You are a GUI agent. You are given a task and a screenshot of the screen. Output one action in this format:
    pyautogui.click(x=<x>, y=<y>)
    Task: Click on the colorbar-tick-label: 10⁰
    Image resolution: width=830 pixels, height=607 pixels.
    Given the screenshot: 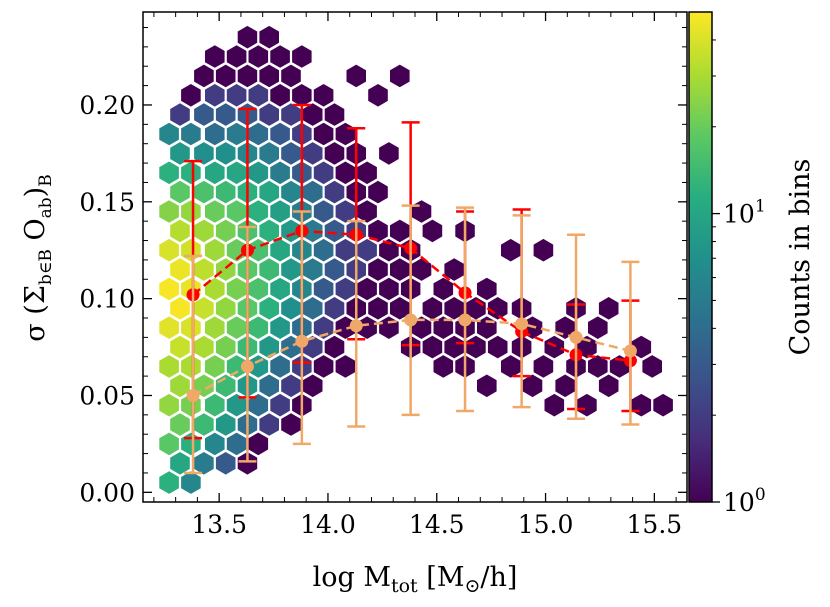 What is the action you would take?
    pyautogui.click(x=744, y=501)
    